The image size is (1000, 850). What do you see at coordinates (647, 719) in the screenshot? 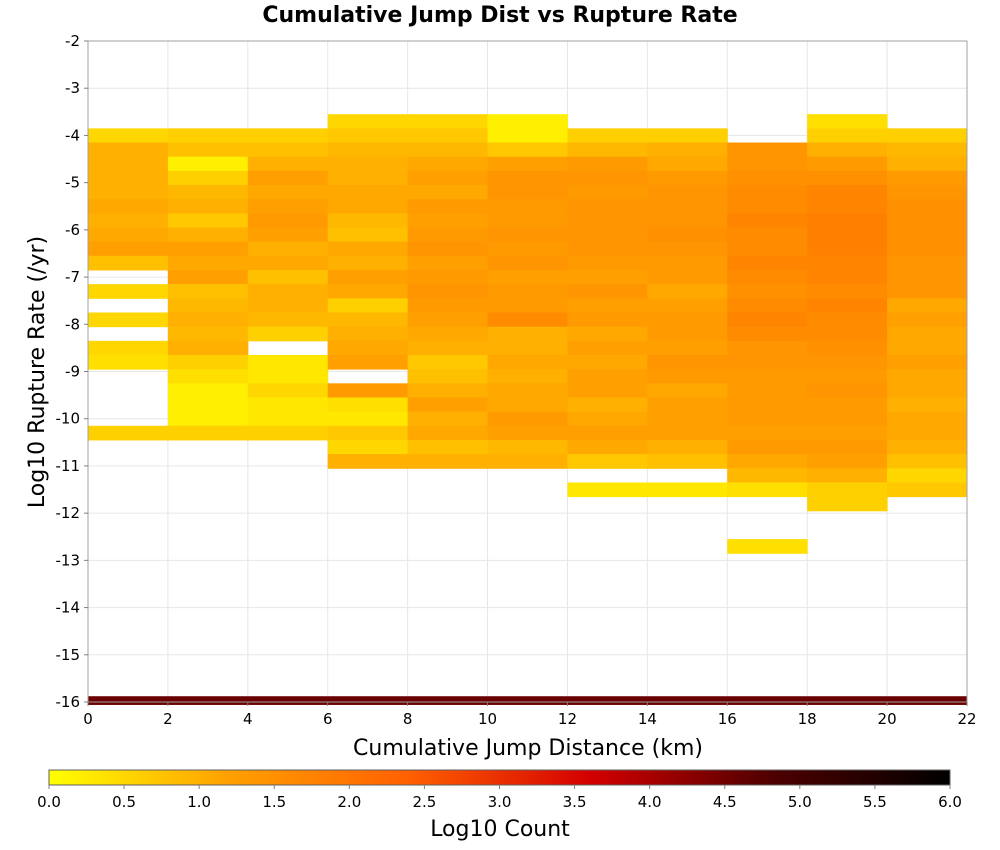
I see `x-tick-label: 14` at bounding box center [647, 719].